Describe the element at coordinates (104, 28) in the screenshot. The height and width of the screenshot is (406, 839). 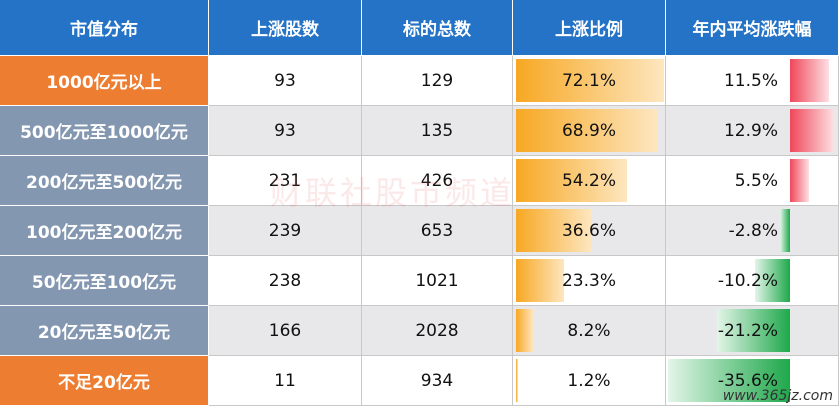
I see `header-cell: 市值分布` at that location.